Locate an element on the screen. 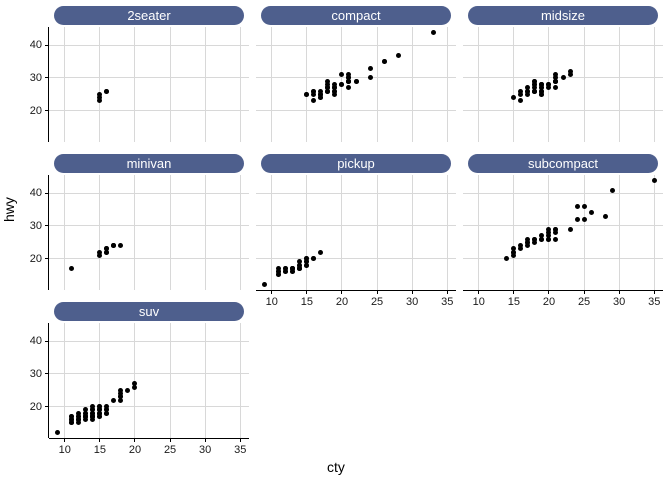 The image size is (672, 480). y-tick-label: 20 is located at coordinates (35, 258).